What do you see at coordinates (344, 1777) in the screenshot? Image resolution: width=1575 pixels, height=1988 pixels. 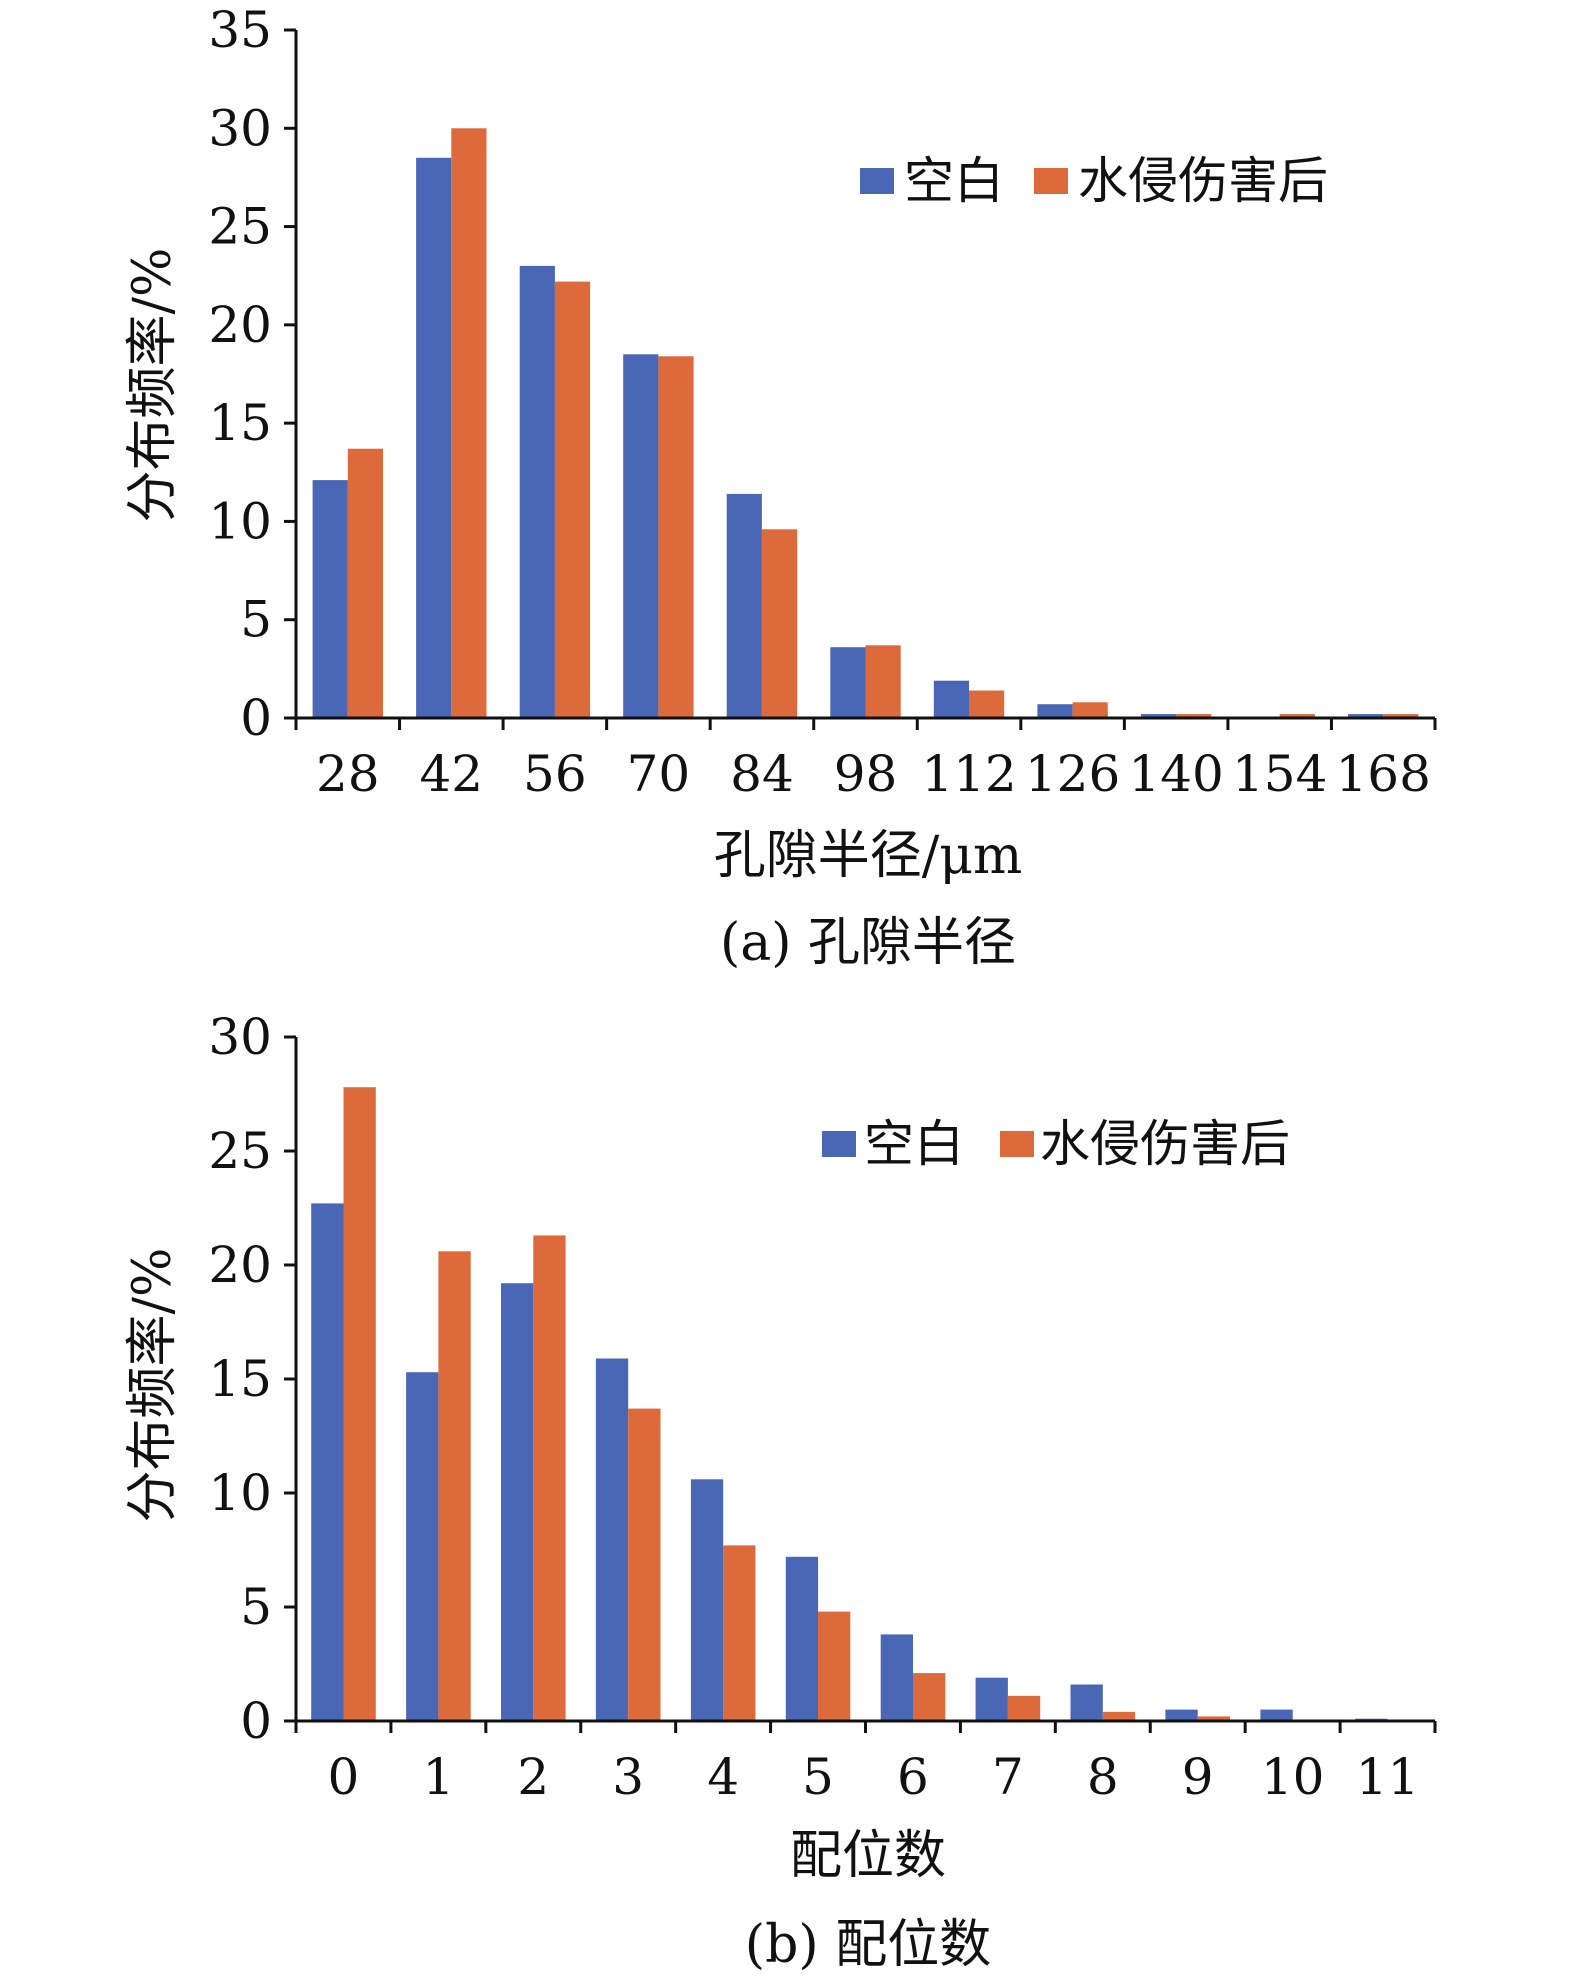 I see `x-tick-label: 0` at bounding box center [344, 1777].